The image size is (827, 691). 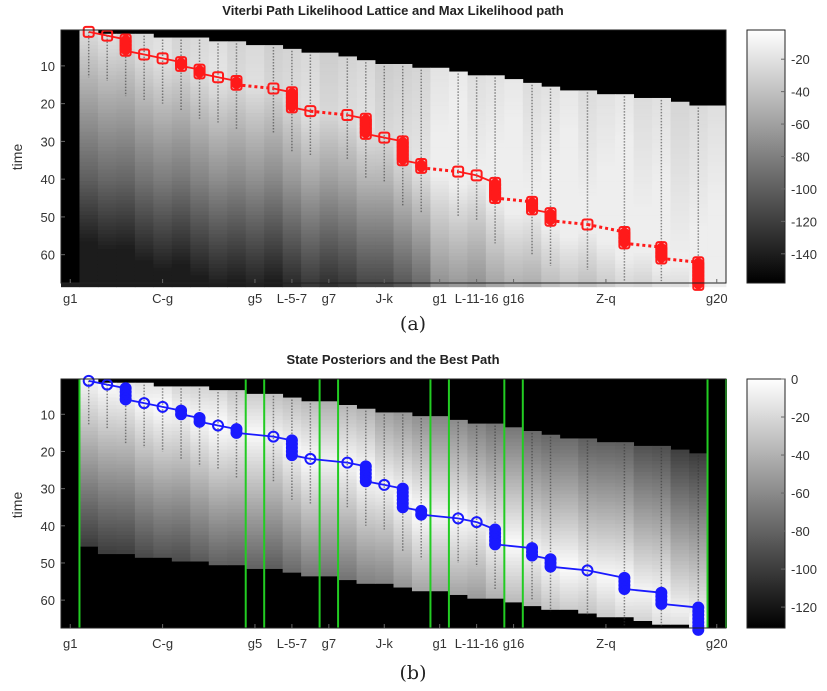 What do you see at coordinates (800, 92) in the screenshot?
I see `colorbar-tick-label: -40` at bounding box center [800, 92].